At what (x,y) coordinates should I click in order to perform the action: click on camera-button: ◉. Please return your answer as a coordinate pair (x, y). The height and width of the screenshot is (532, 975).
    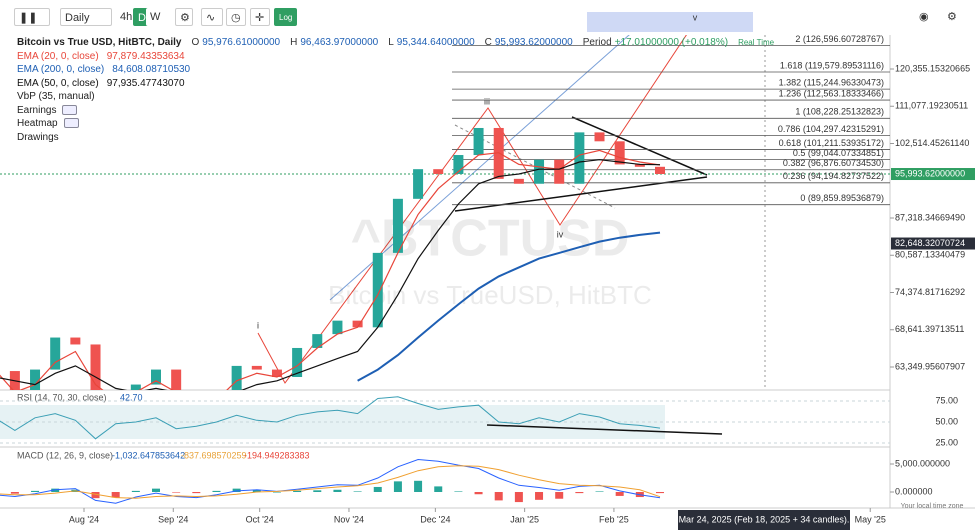
    Looking at the image, I should click on (924, 17).